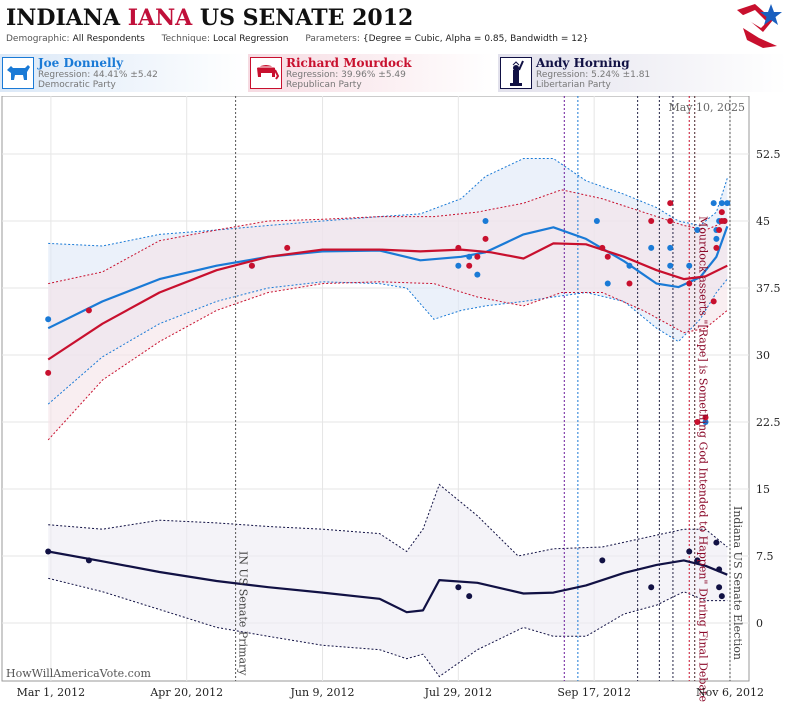 This screenshot has width=789, height=704. I want to click on candidate-party: Libertarian Party, so click(573, 85).